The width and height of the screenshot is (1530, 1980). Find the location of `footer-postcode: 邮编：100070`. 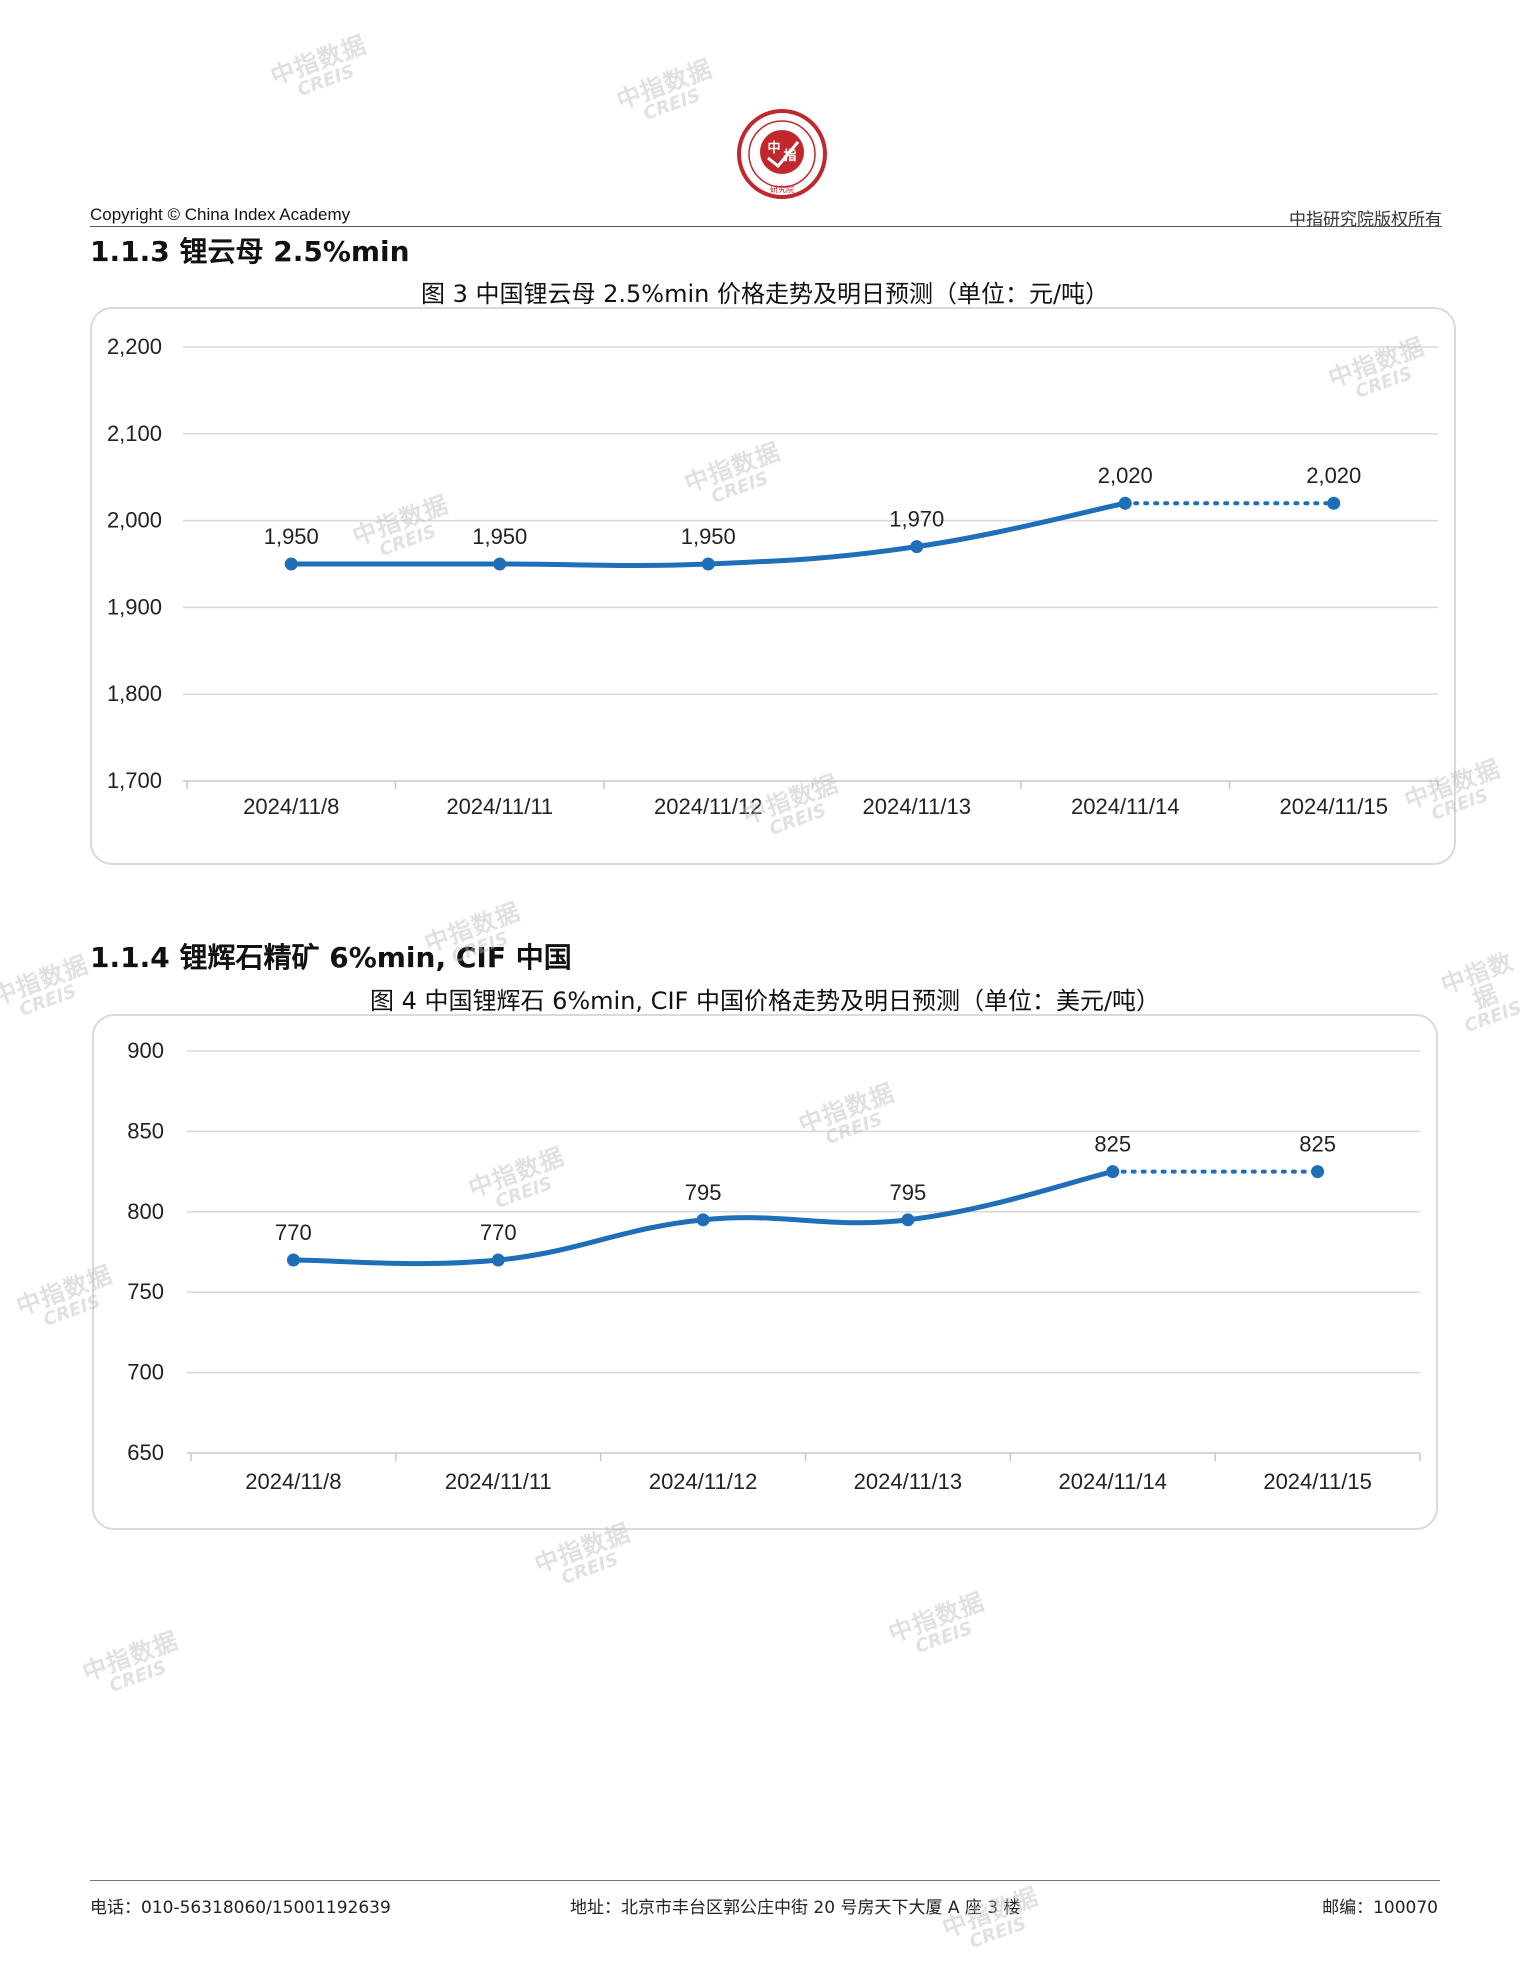

footer-postcode: 邮编：100070 is located at coordinates (1380, 1908).